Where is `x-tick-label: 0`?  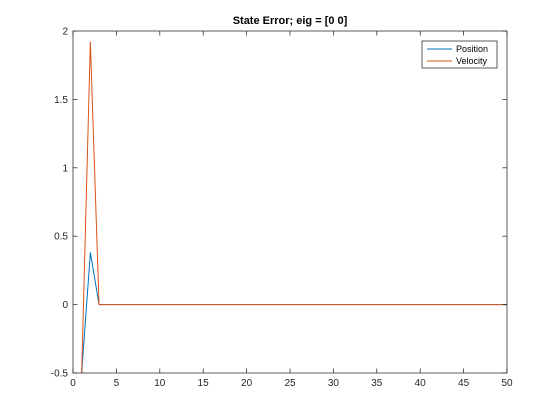
x-tick-label: 0 is located at coordinates (73, 383).